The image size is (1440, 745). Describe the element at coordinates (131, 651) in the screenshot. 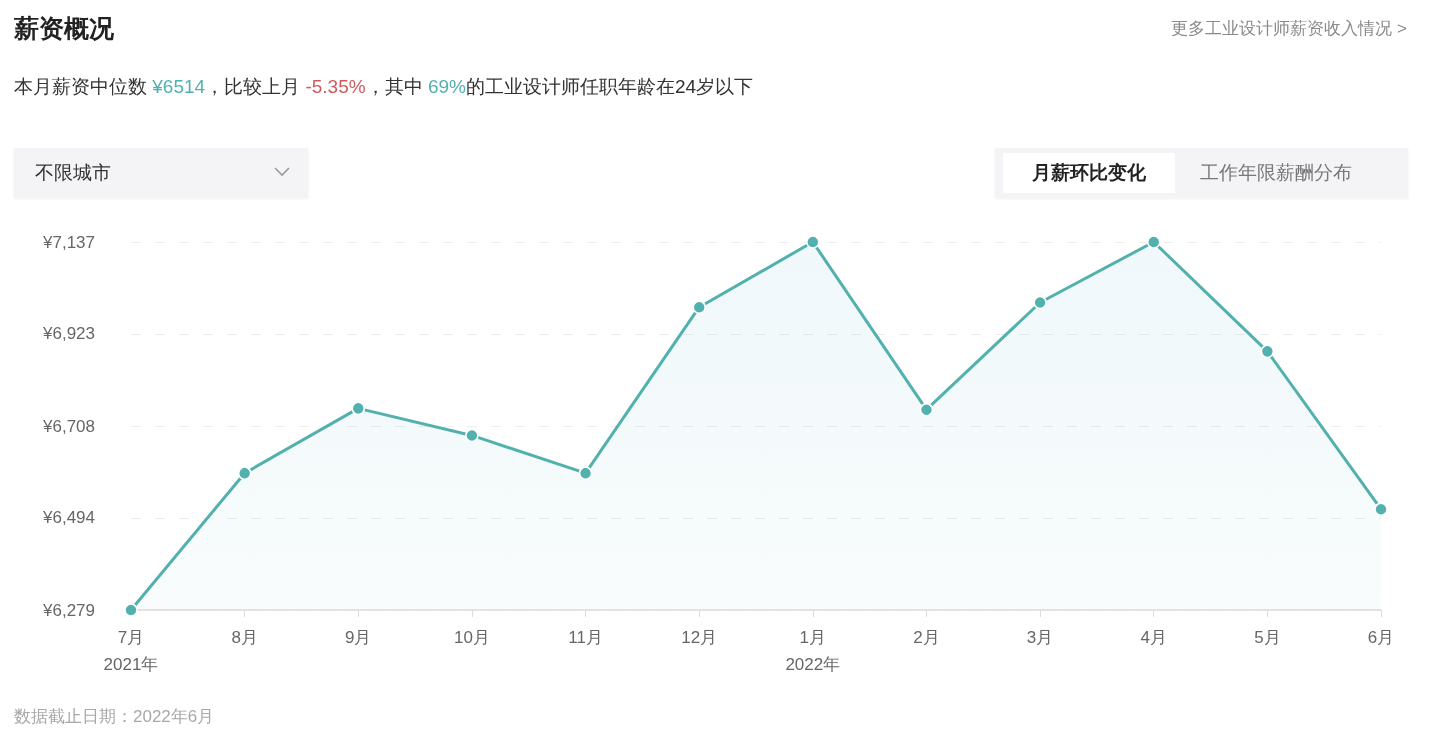

I see `x-tick-label: 7月 2021年` at that location.